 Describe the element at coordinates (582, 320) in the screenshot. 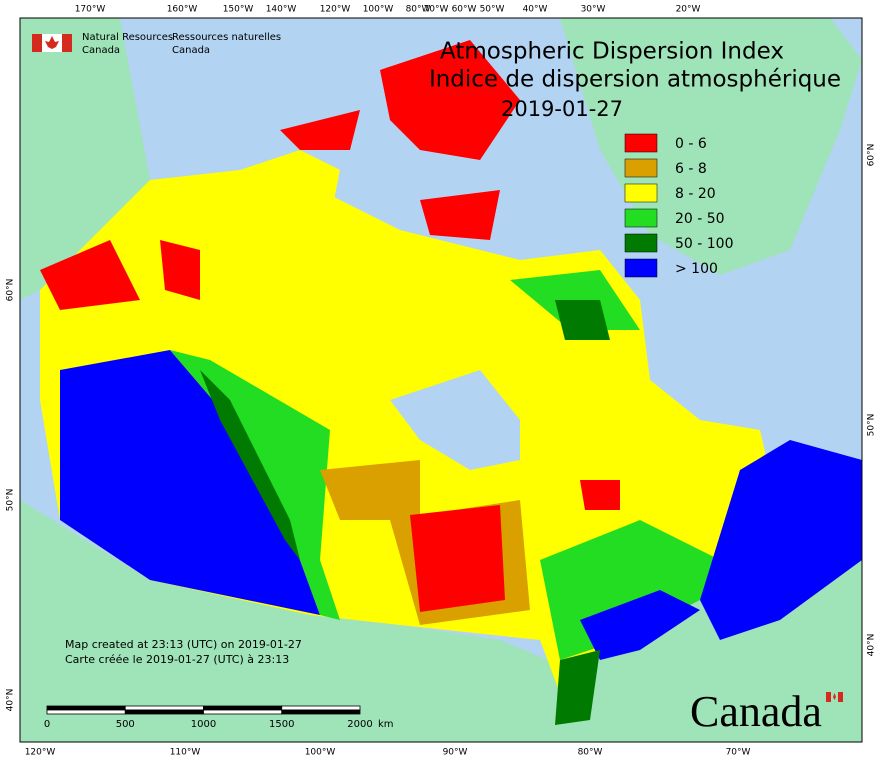

I see `labrador-dark` at that location.